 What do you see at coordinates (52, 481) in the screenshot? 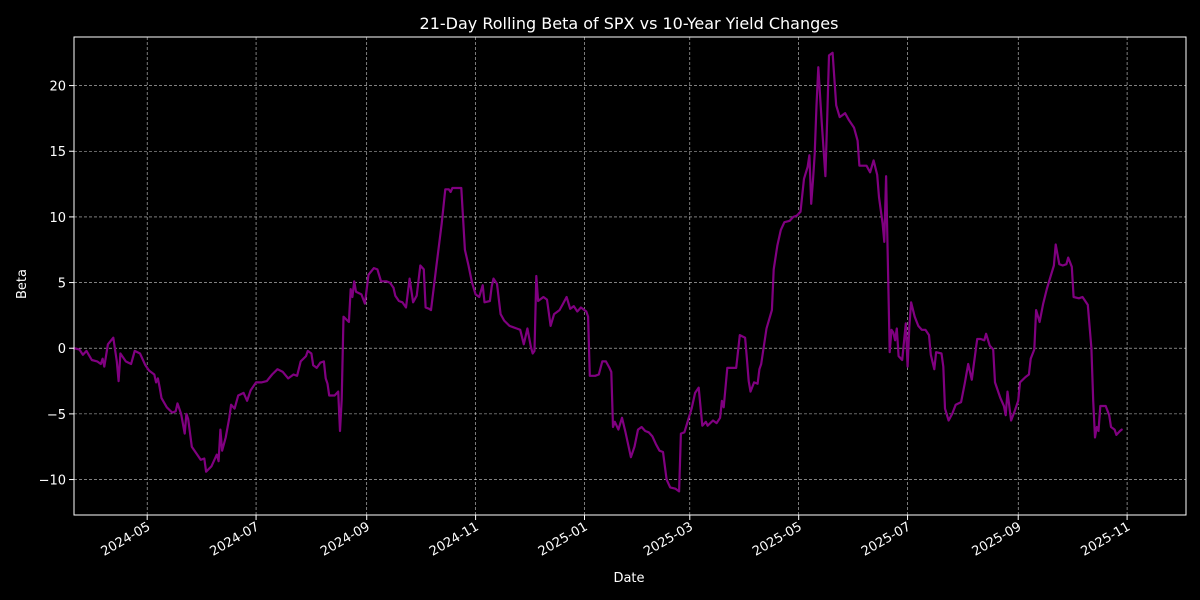
I see `y-tick-label: −10` at bounding box center [52, 481].